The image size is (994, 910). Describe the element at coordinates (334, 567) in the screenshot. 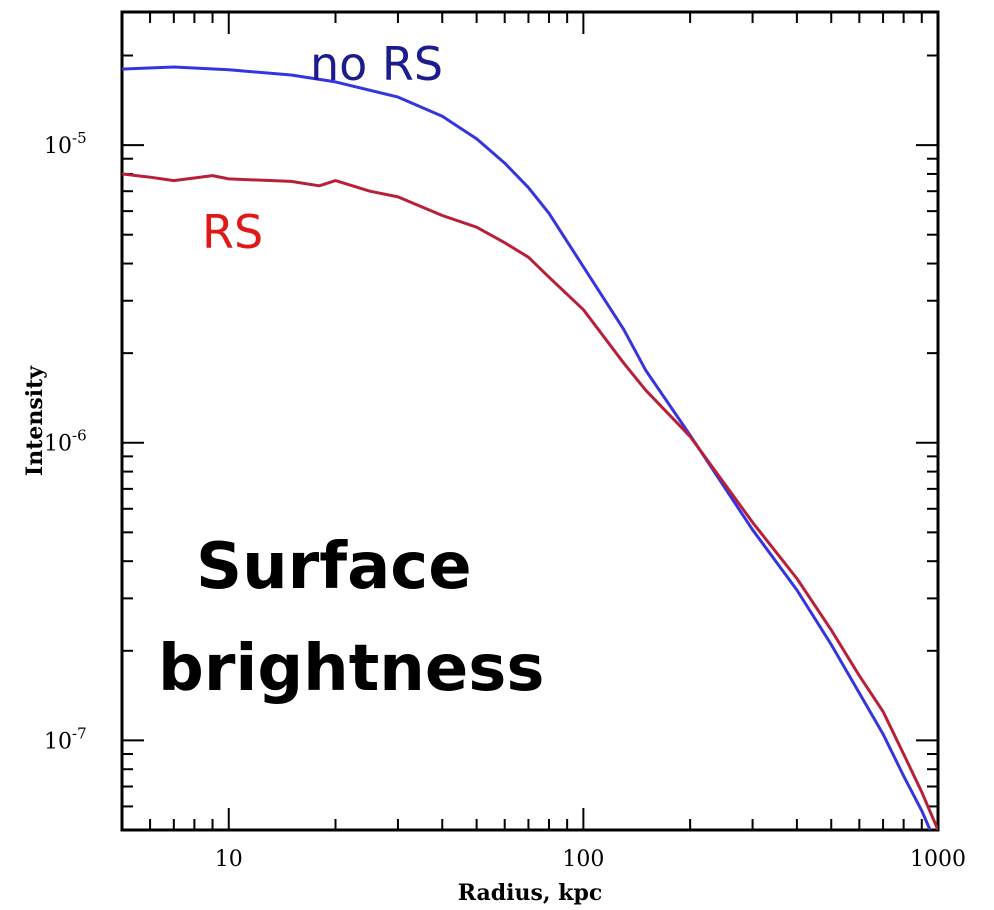

I see `annotation-surface: Surface` at that location.